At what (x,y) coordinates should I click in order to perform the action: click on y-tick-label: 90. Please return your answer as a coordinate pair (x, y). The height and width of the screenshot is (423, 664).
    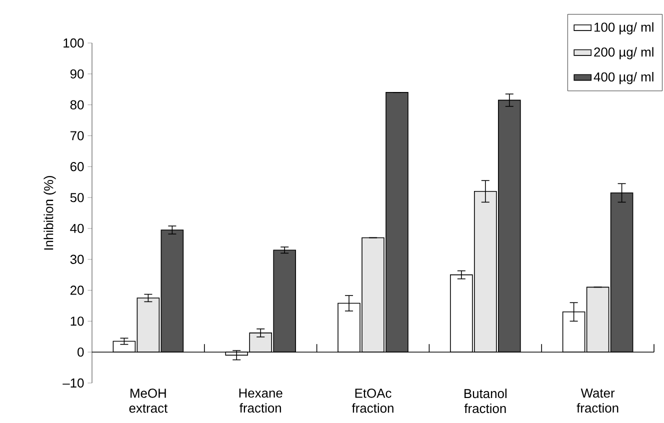
    Looking at the image, I should click on (77, 73).